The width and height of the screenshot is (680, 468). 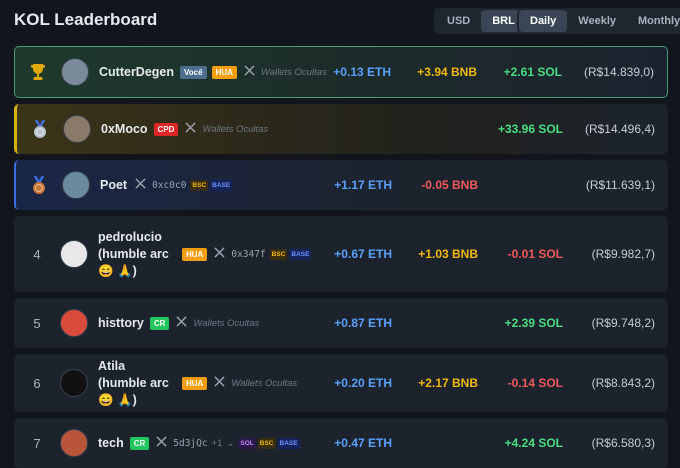 I want to click on kol-name: histtory, so click(x=121, y=322).